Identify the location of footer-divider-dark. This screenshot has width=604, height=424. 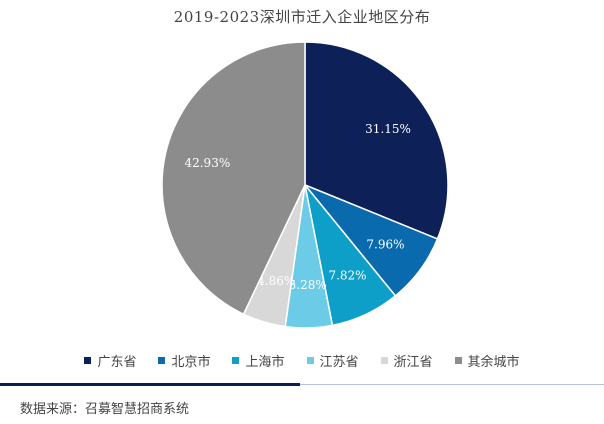
(150, 384).